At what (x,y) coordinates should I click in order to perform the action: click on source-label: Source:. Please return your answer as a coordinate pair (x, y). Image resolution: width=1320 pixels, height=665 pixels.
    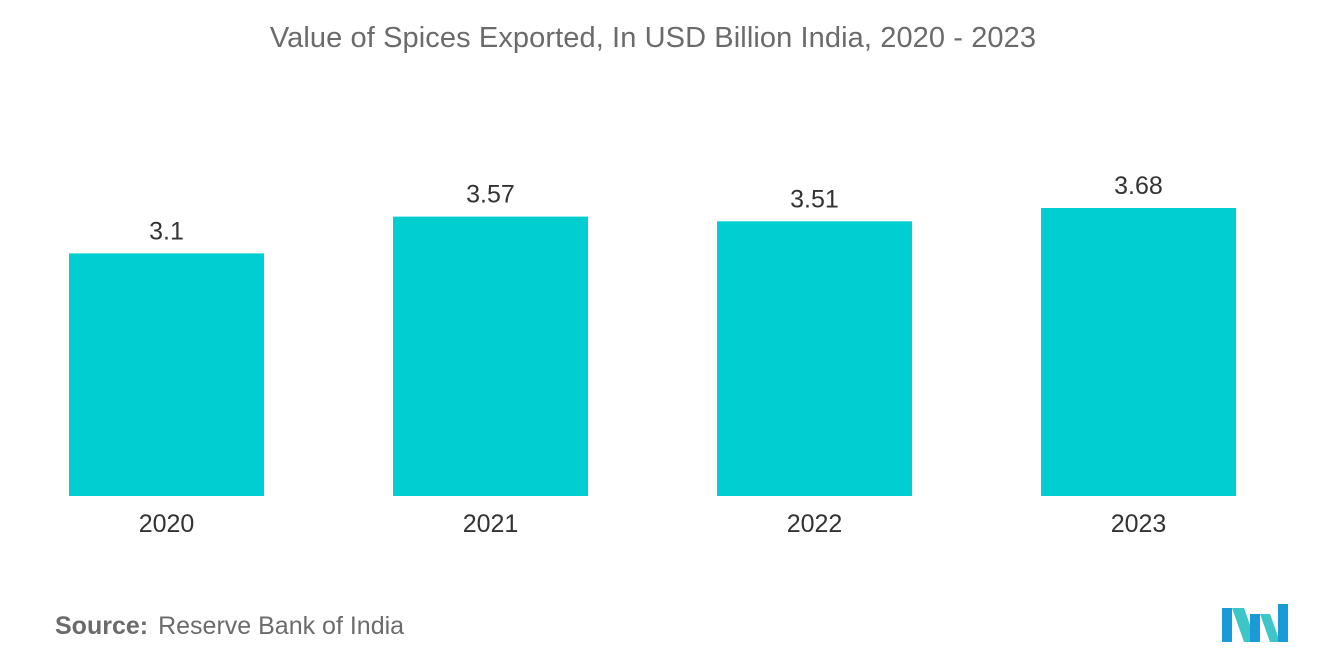
    Looking at the image, I should click on (102, 626).